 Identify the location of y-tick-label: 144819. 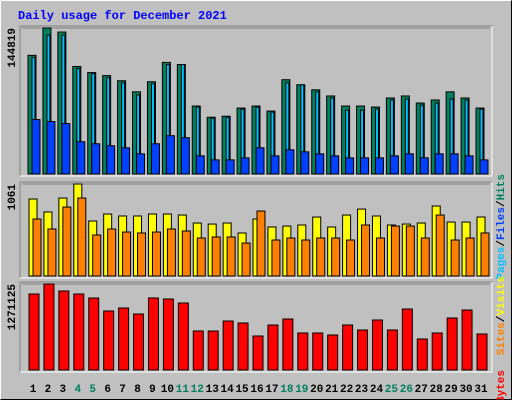
(13, 48).